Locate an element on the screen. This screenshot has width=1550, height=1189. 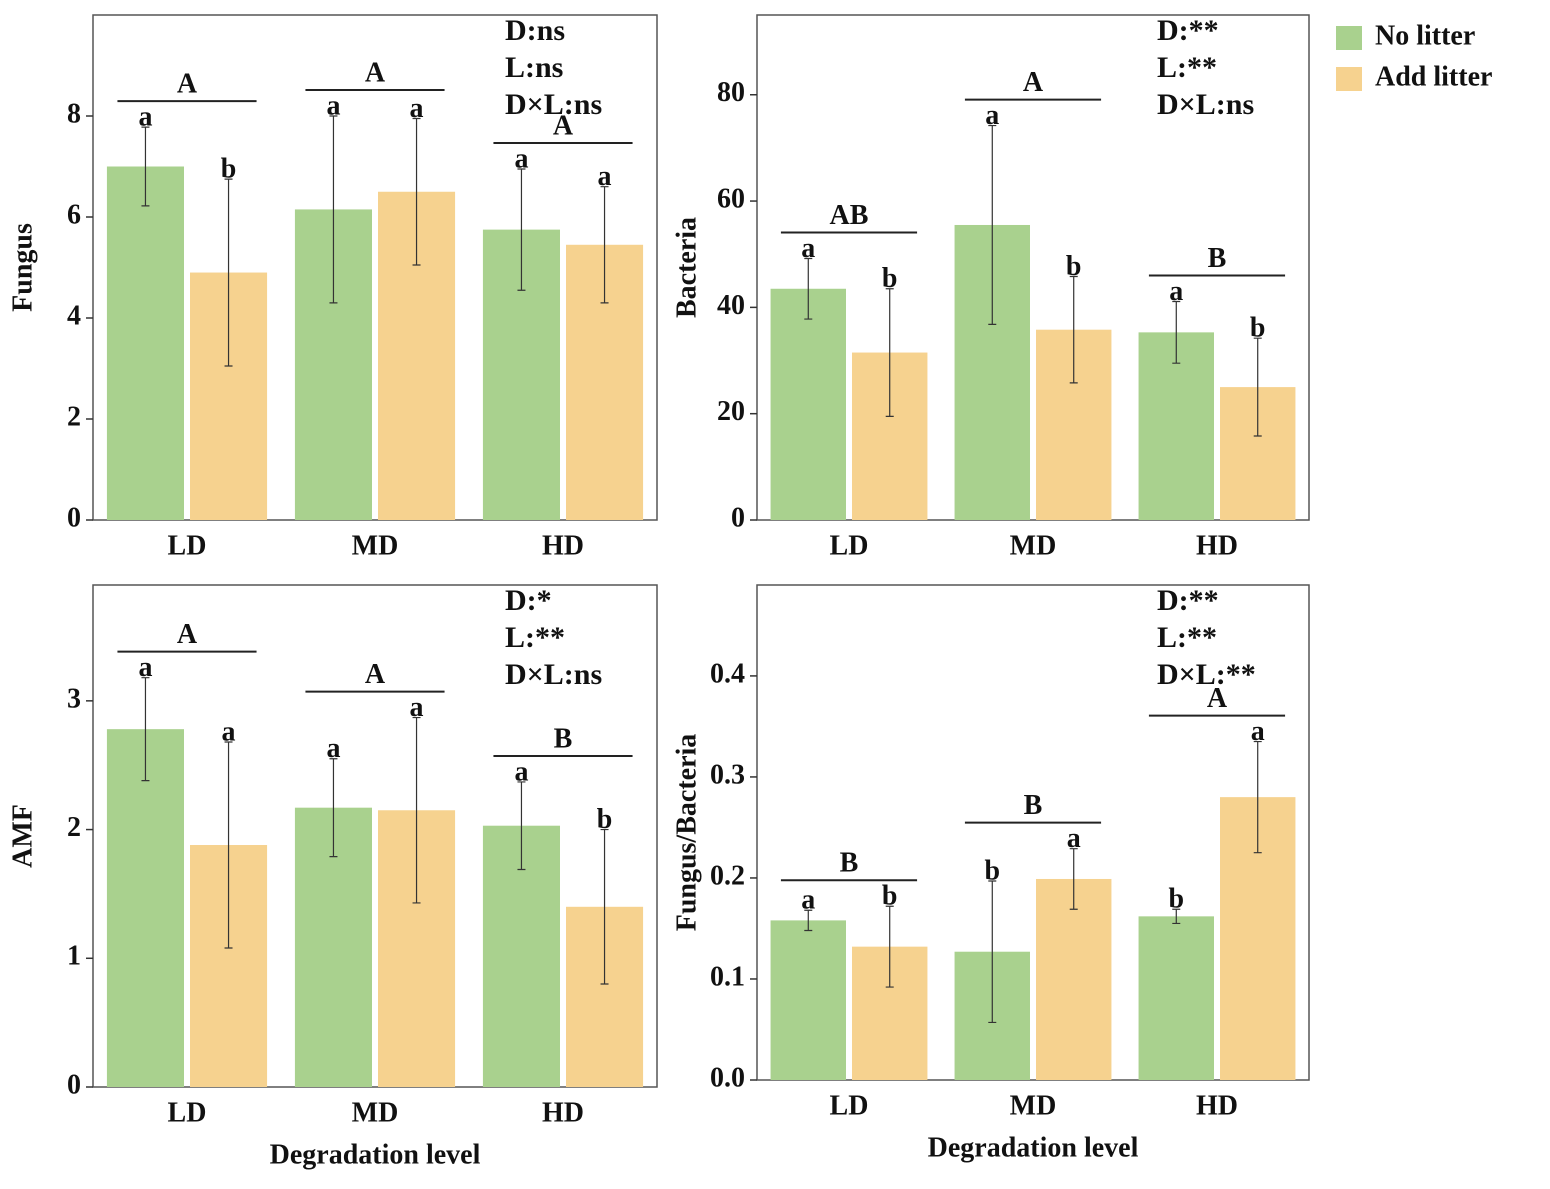
y-tick-label: 80 is located at coordinates (731, 92).